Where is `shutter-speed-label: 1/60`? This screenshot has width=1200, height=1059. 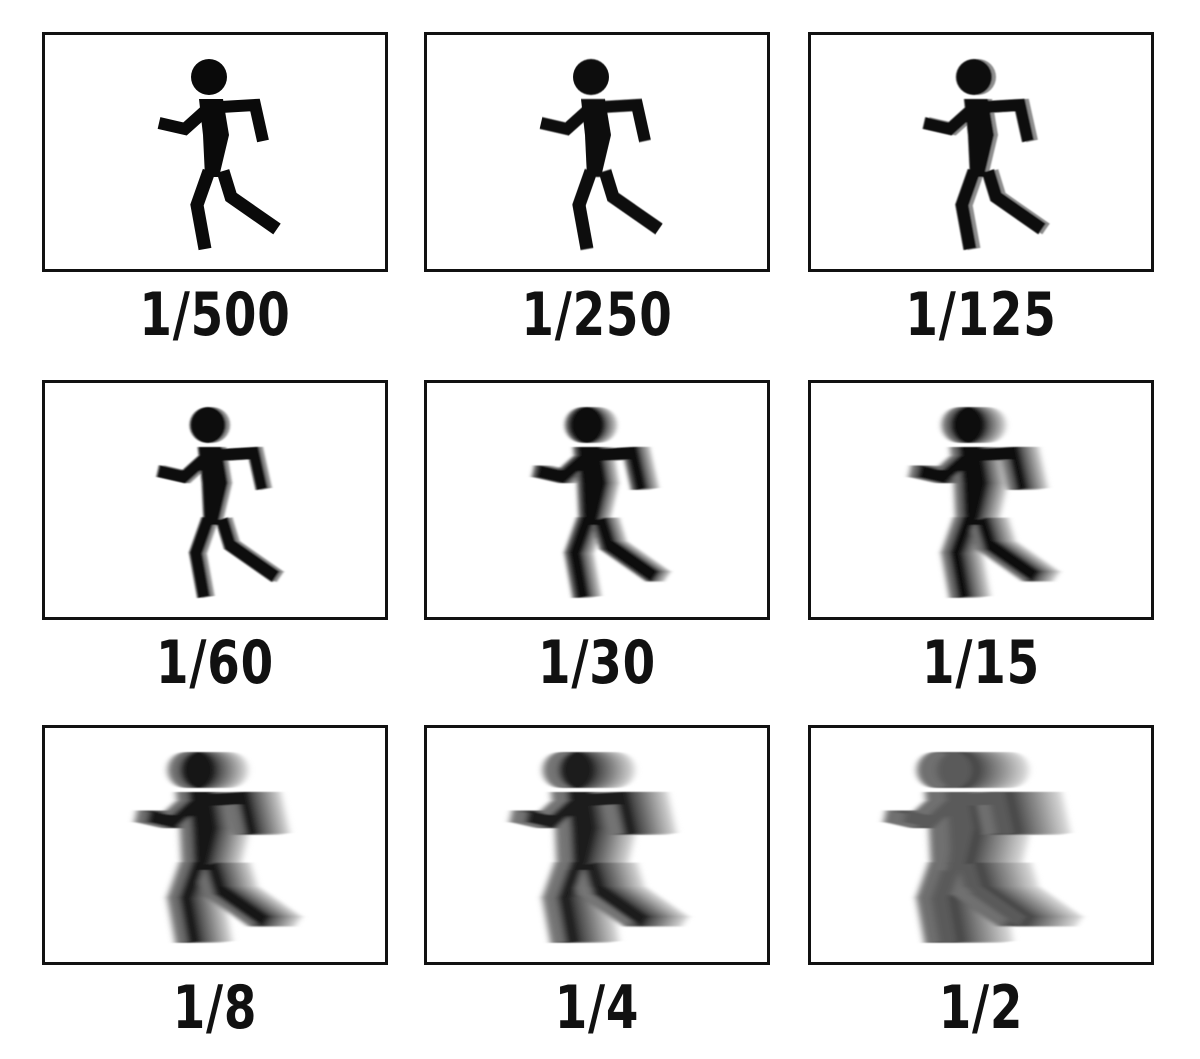 shutter-speed-label: 1/60 is located at coordinates (215, 663).